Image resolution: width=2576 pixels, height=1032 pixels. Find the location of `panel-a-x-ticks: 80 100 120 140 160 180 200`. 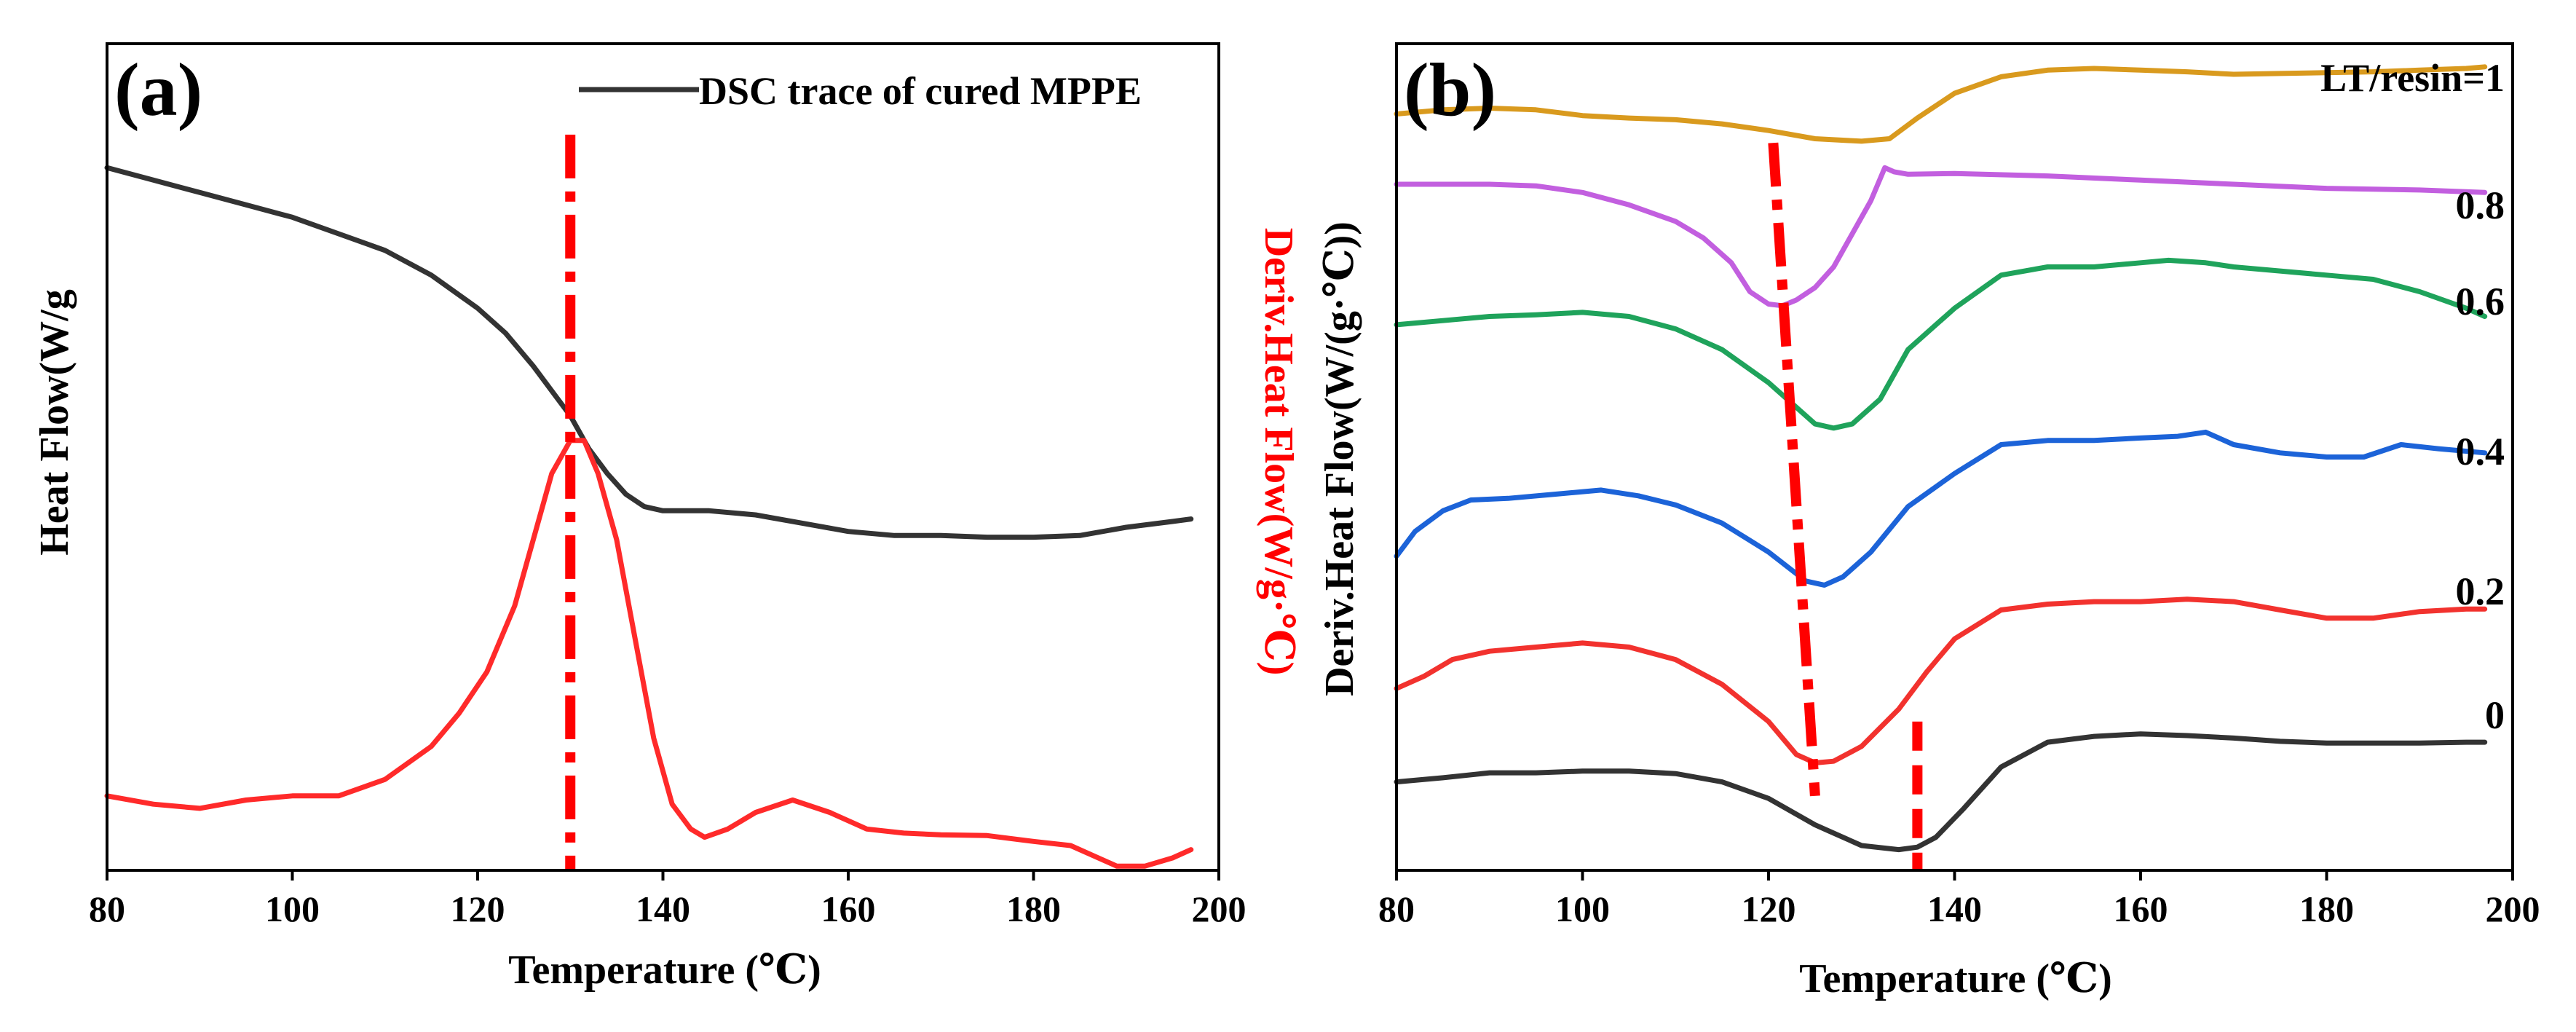

panel-a-x-ticks: 80 100 120 140 160 180 200 is located at coordinates (668, 899).